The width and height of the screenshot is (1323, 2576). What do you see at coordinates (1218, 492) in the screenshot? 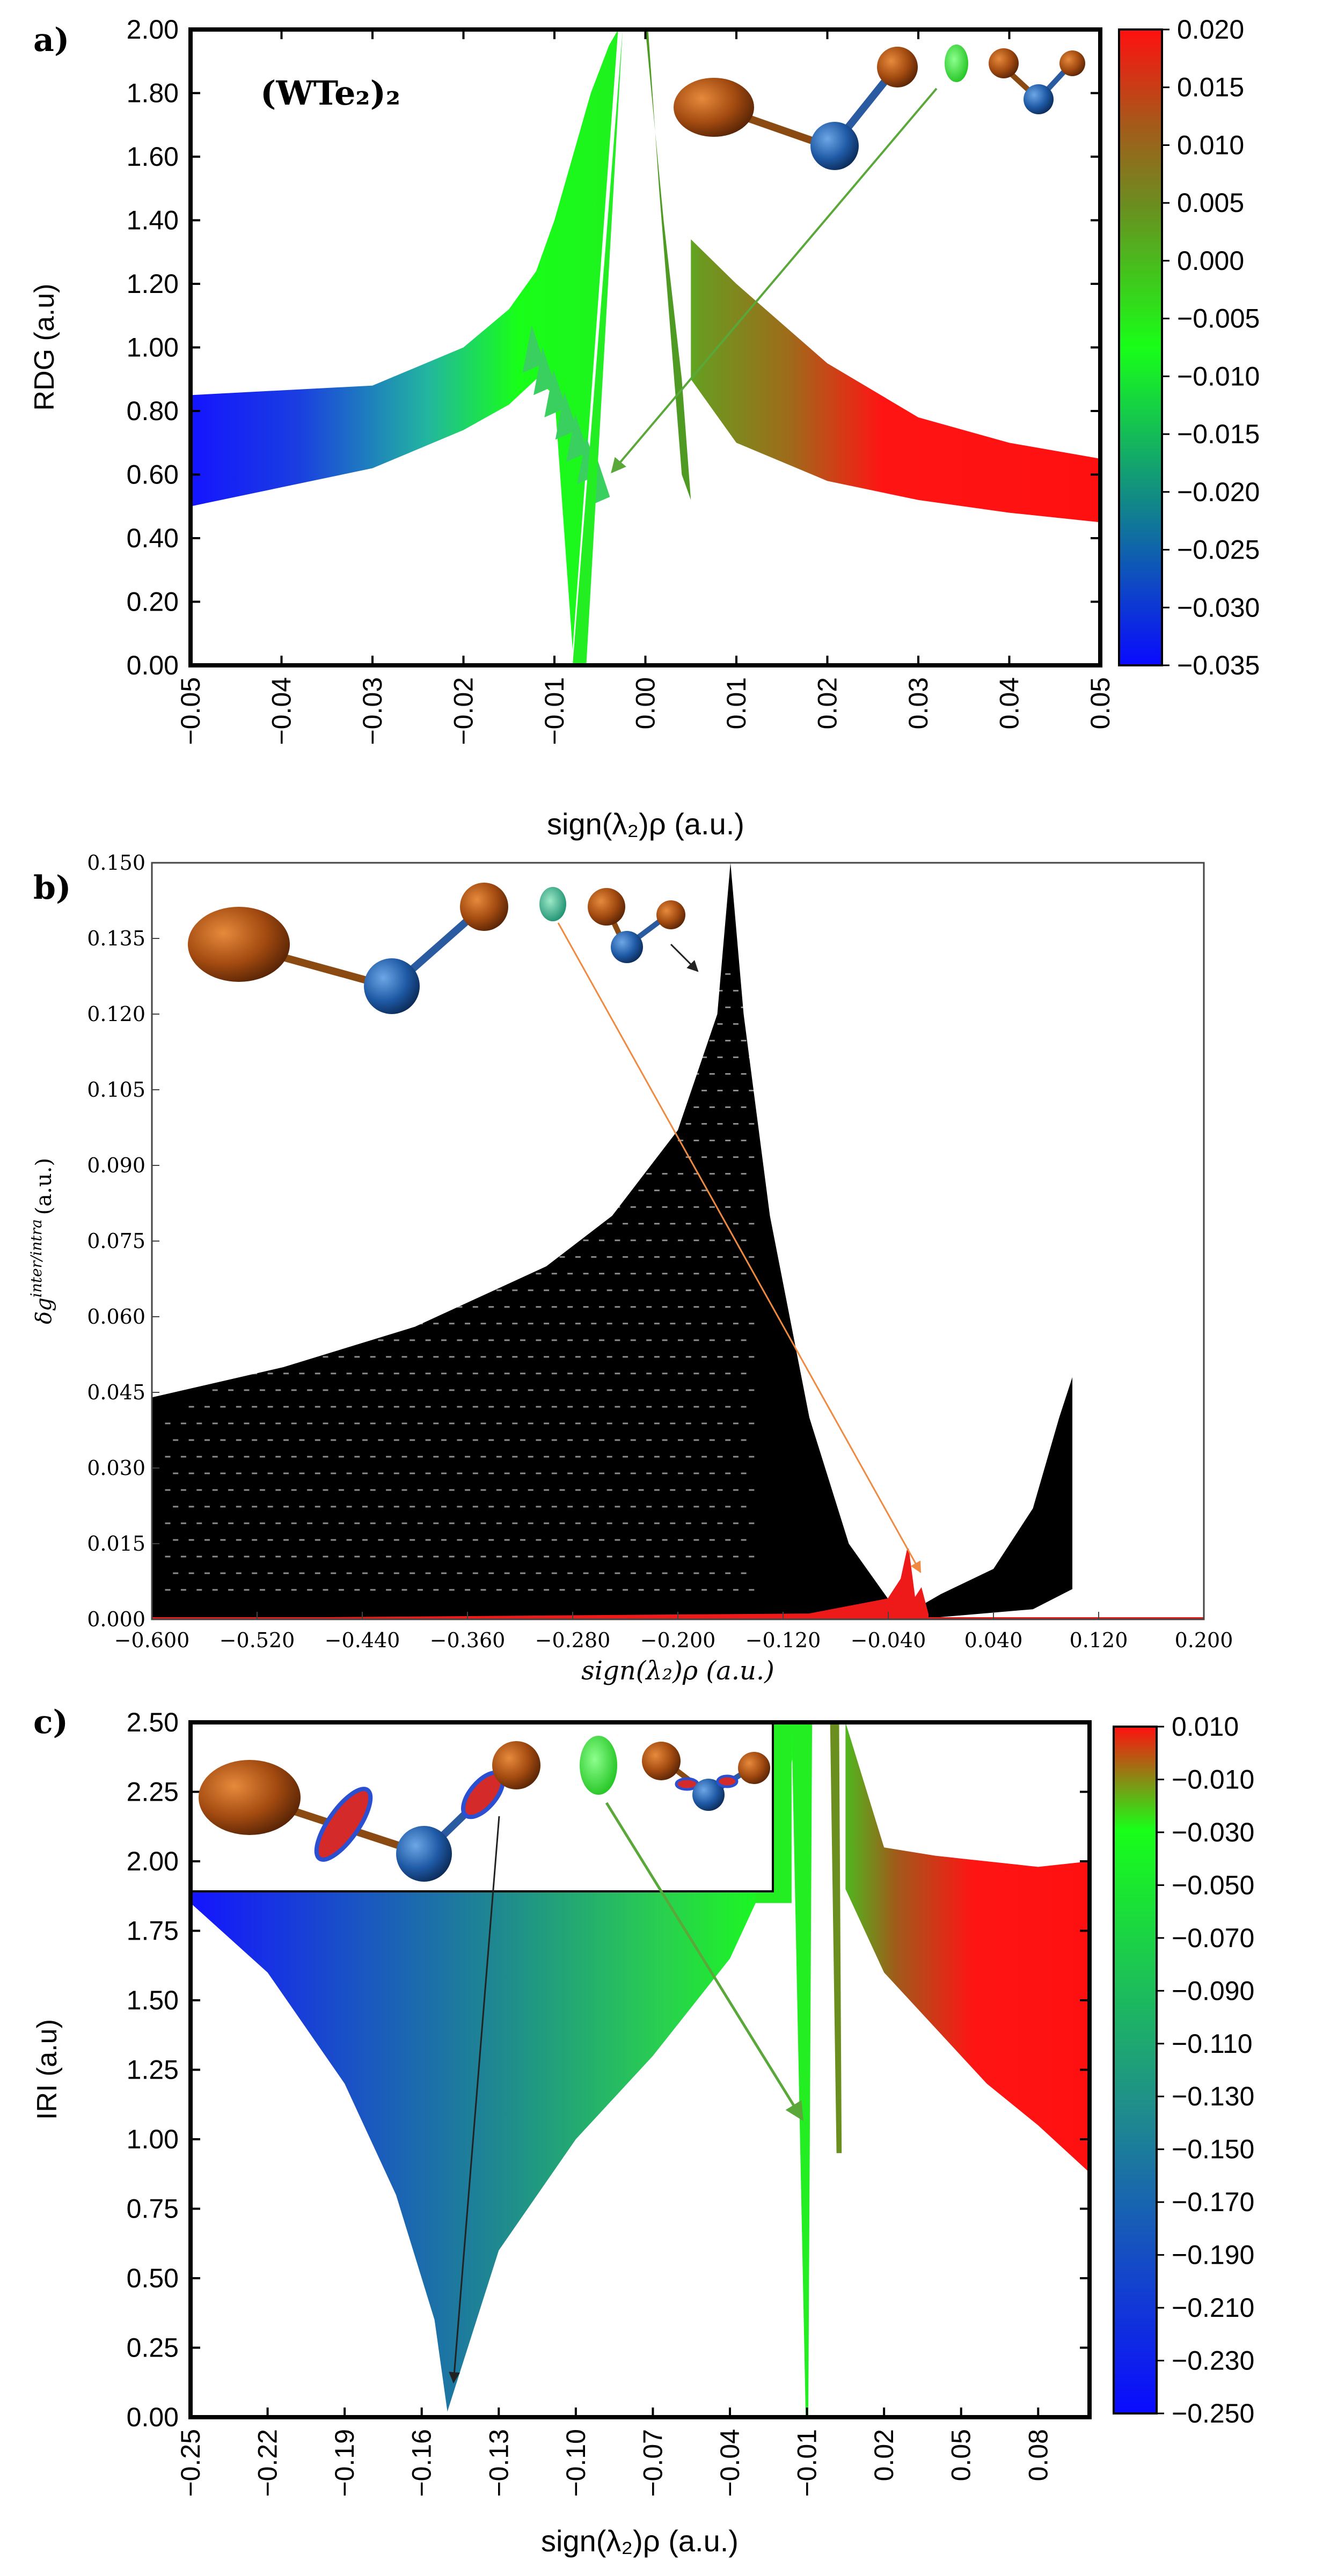
I see `colorbar-tick-label: −0.020` at bounding box center [1218, 492].